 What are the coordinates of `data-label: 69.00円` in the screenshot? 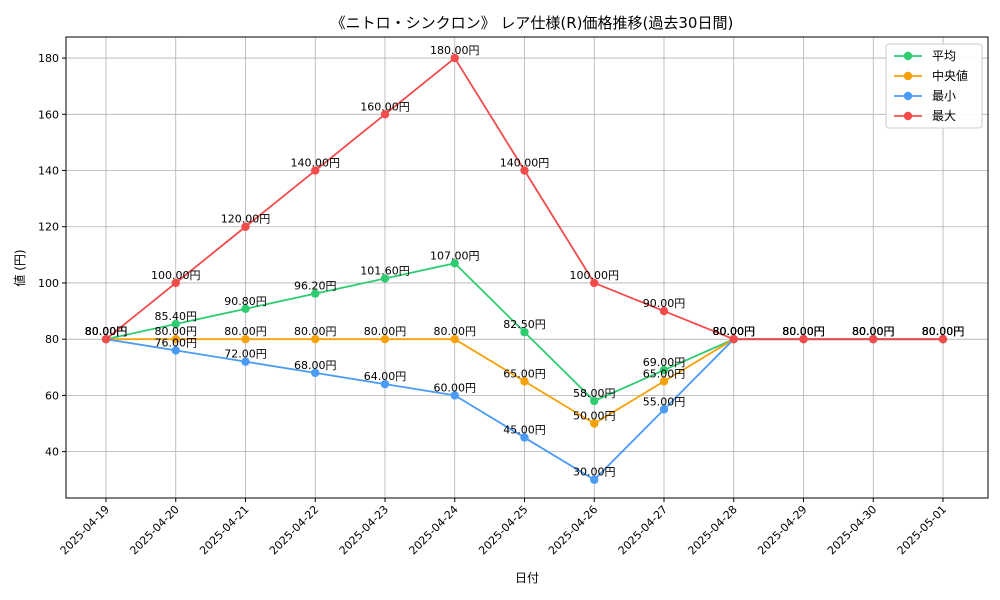 It's located at (664, 362).